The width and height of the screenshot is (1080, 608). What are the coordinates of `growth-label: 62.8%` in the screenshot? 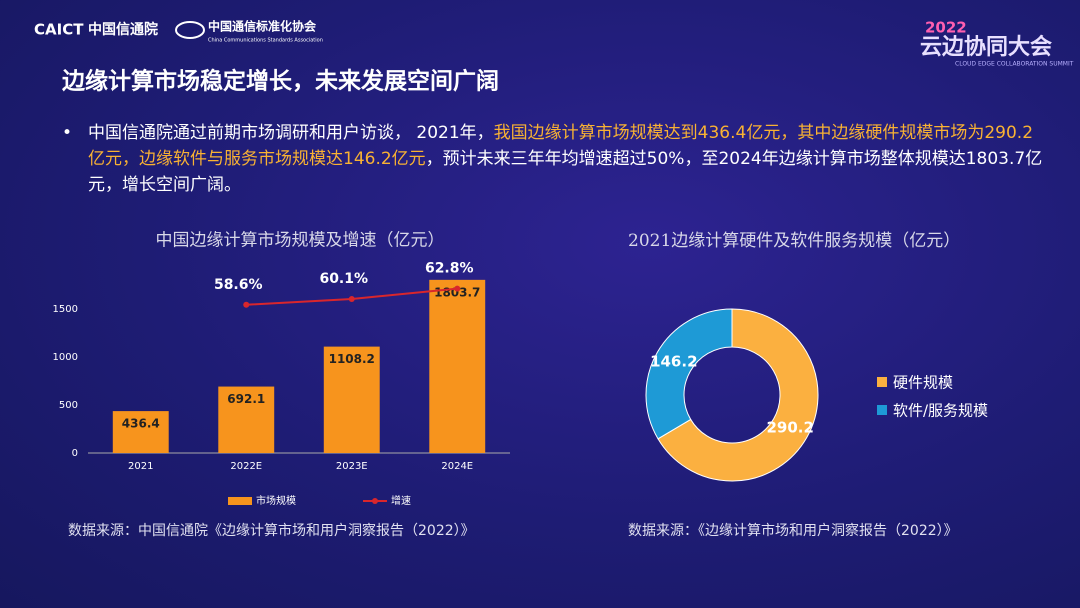 It's located at (449, 269).